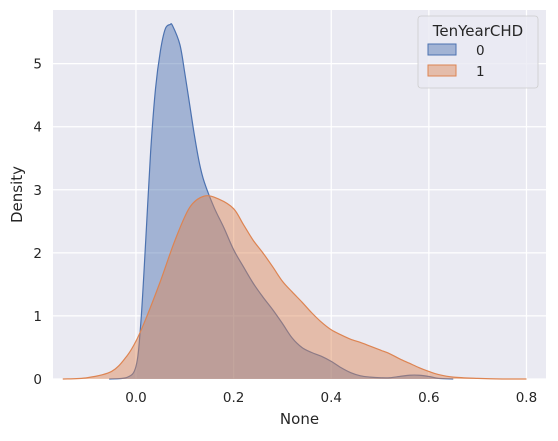 This screenshot has width=558, height=441. I want to click on y-tick-label: 0, so click(37, 380).